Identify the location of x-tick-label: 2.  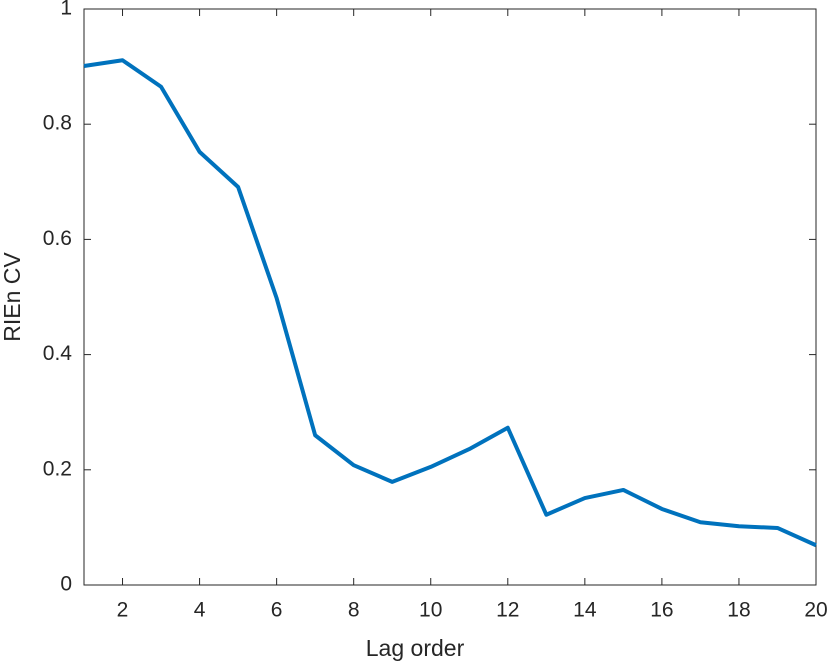
(123, 610).